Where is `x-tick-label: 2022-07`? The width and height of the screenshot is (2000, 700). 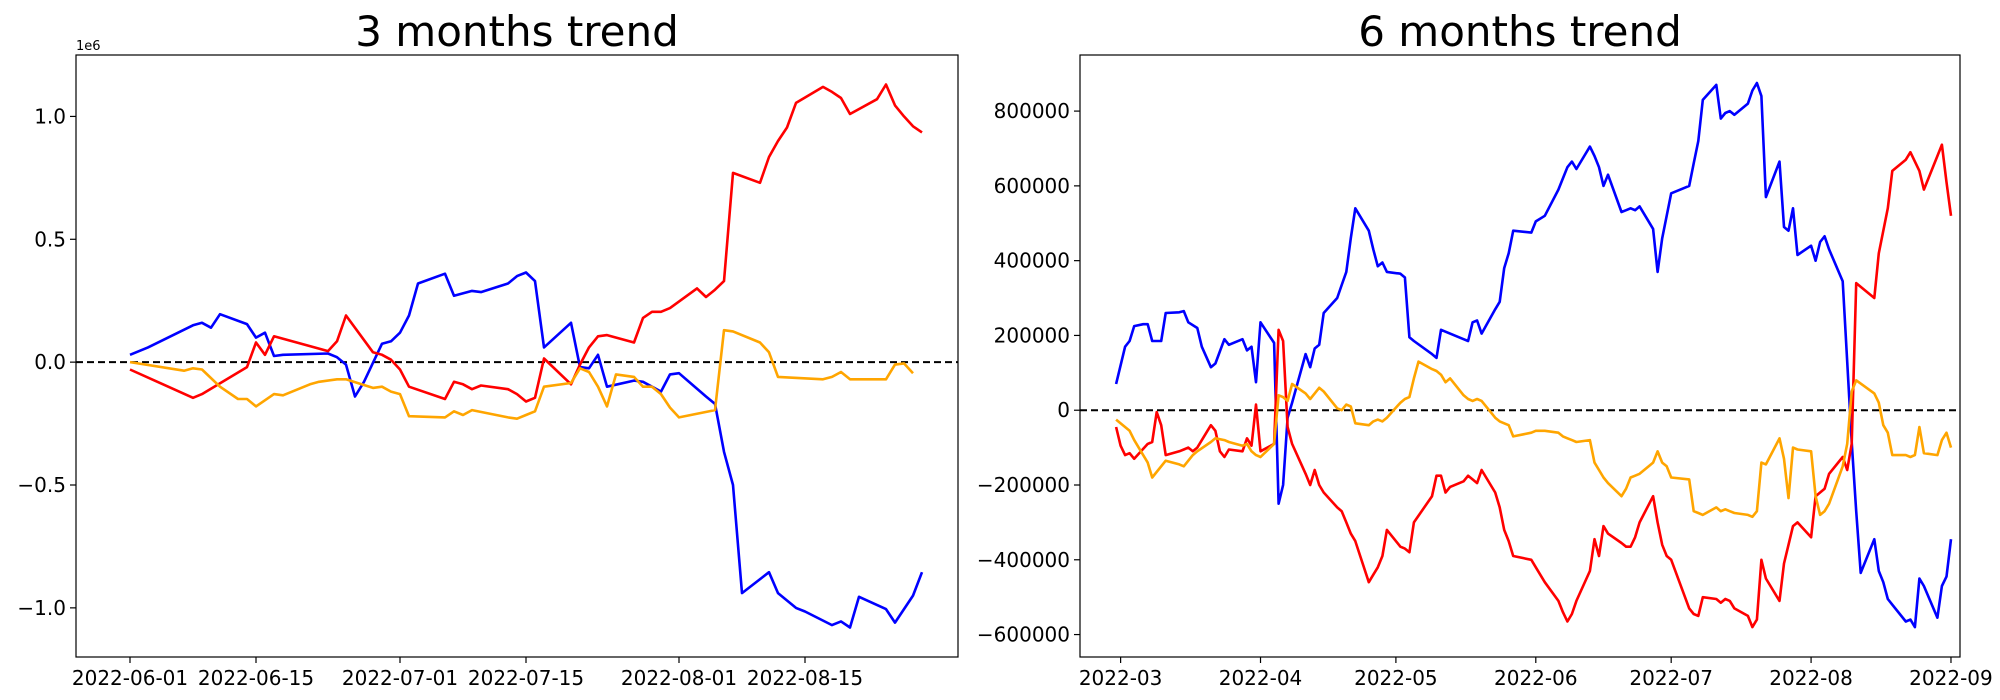
x-tick-label: 2022-07 is located at coordinates (1671, 678).